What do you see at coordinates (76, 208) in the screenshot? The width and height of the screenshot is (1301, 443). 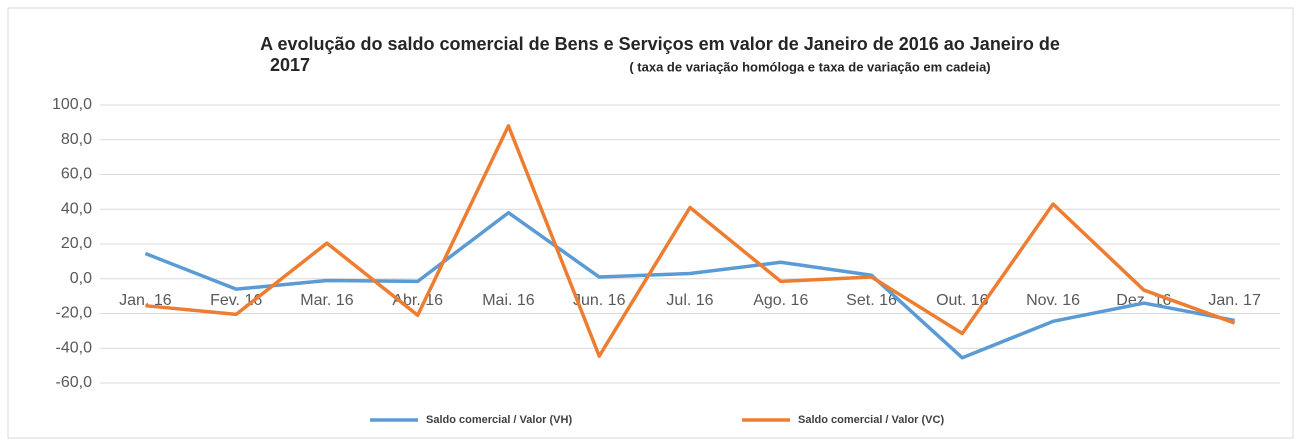 I see `y-tick-label: 40,0` at bounding box center [76, 208].